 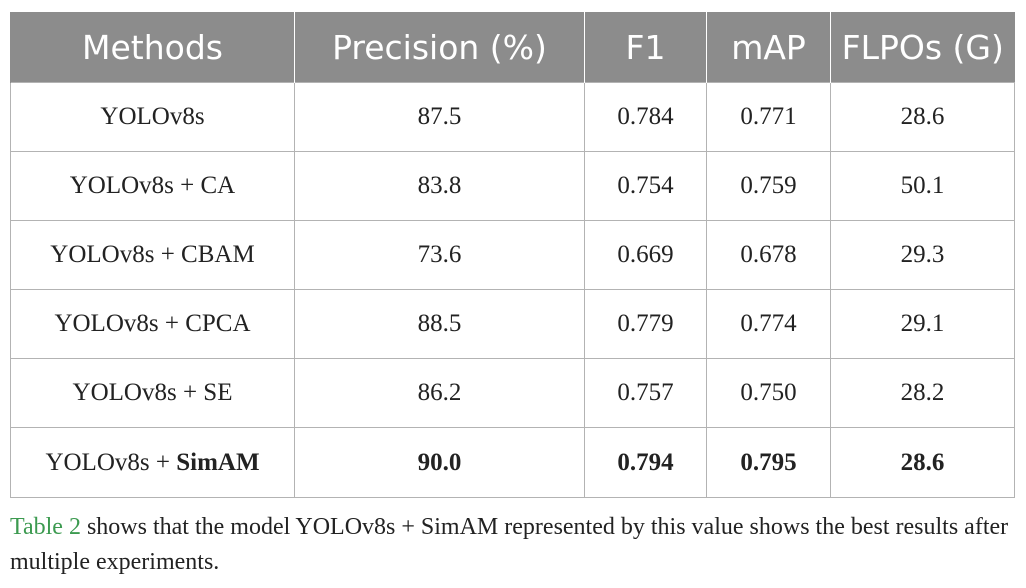 I want to click on precision-cell: 90.0, so click(x=439, y=462).